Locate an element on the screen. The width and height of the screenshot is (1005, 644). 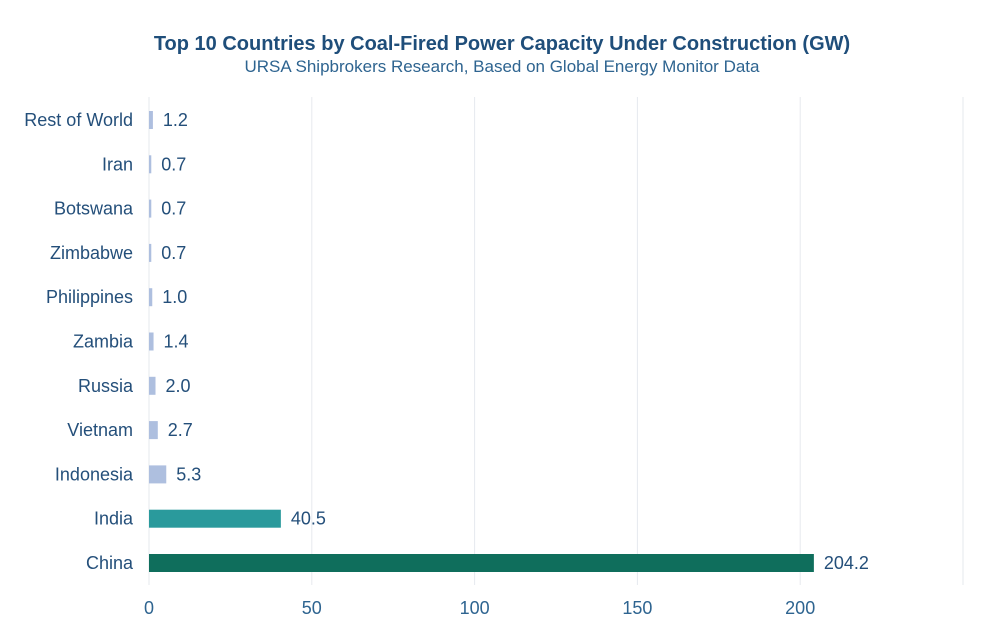
value-label: 1.2 is located at coordinates (175, 120).